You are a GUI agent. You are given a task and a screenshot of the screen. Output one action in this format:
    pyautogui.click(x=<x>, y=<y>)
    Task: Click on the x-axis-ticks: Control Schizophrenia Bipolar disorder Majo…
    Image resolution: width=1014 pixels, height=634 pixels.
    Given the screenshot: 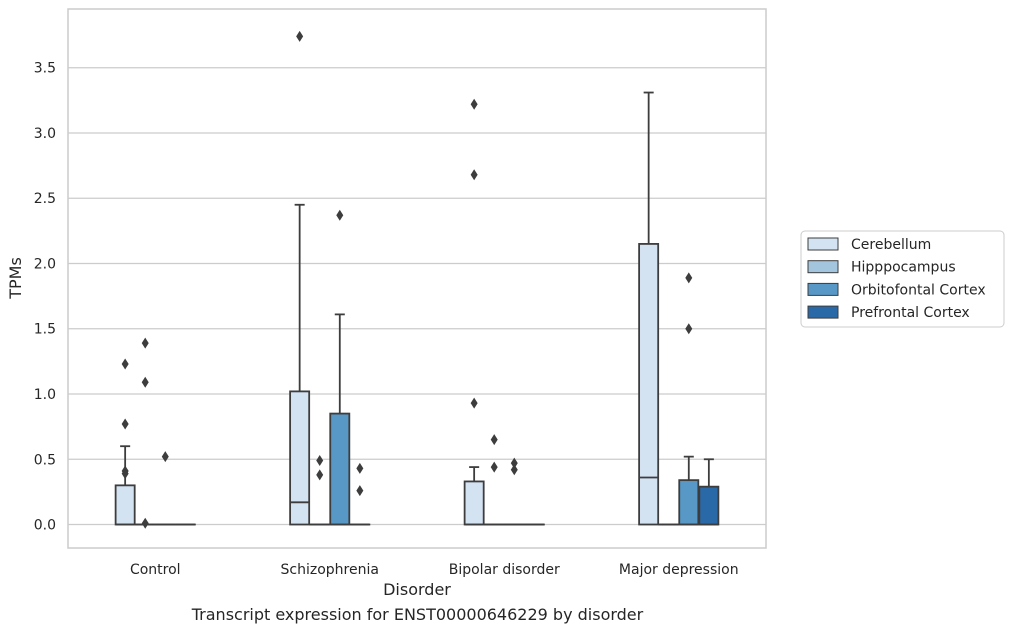 What is the action you would take?
    pyautogui.click(x=434, y=570)
    